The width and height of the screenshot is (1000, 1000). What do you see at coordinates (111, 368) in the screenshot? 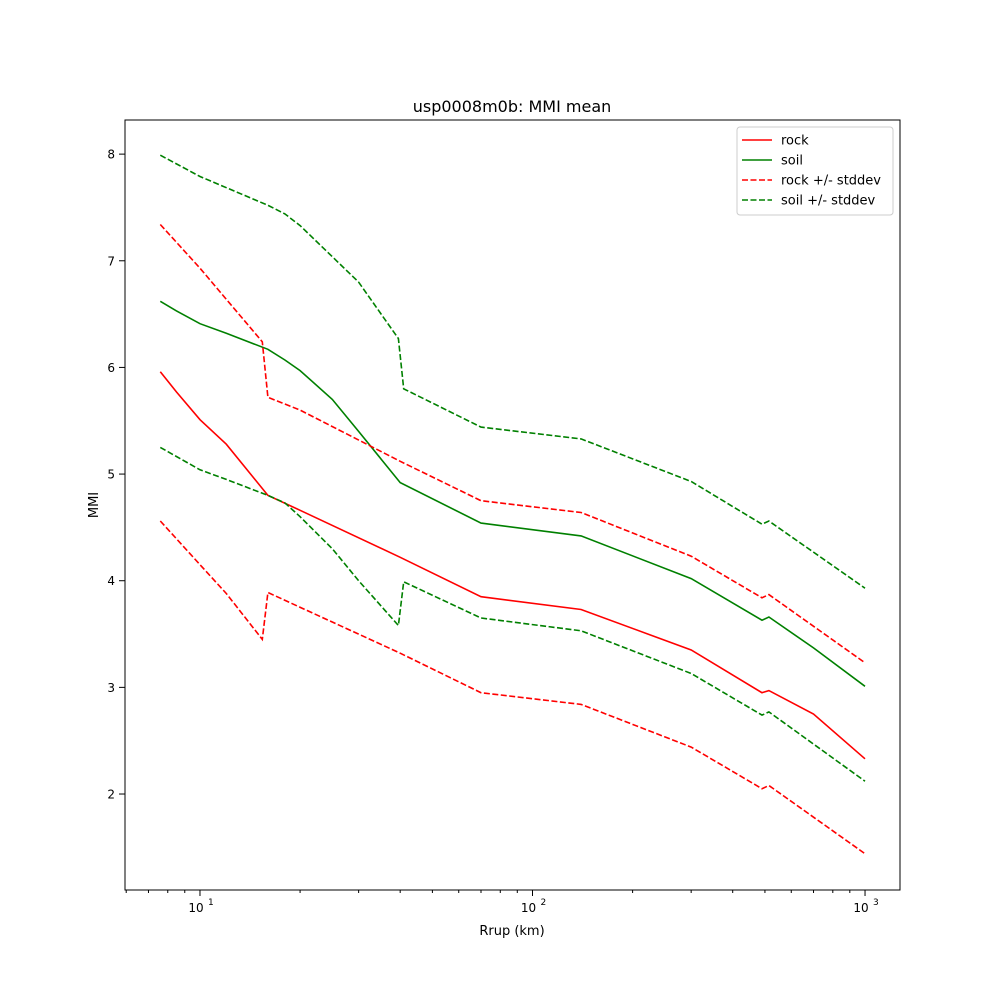
I see `y-tick-label: 6` at bounding box center [111, 368].